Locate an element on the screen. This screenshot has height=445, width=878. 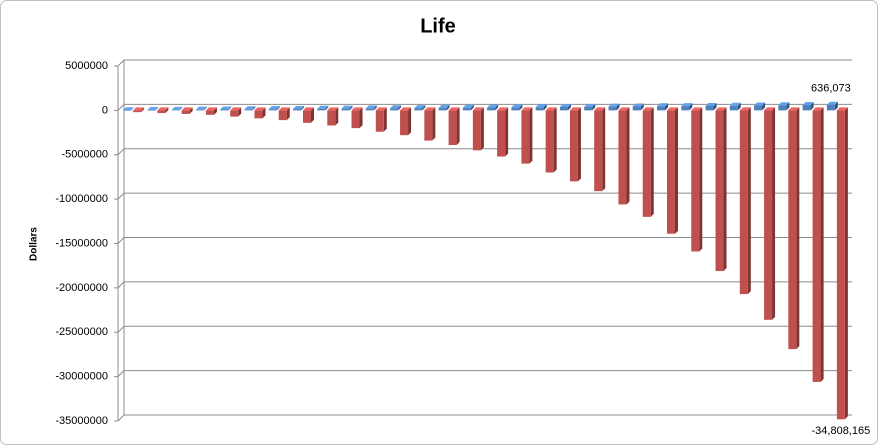
y-tick-label: -15000000 is located at coordinates (81, 243).